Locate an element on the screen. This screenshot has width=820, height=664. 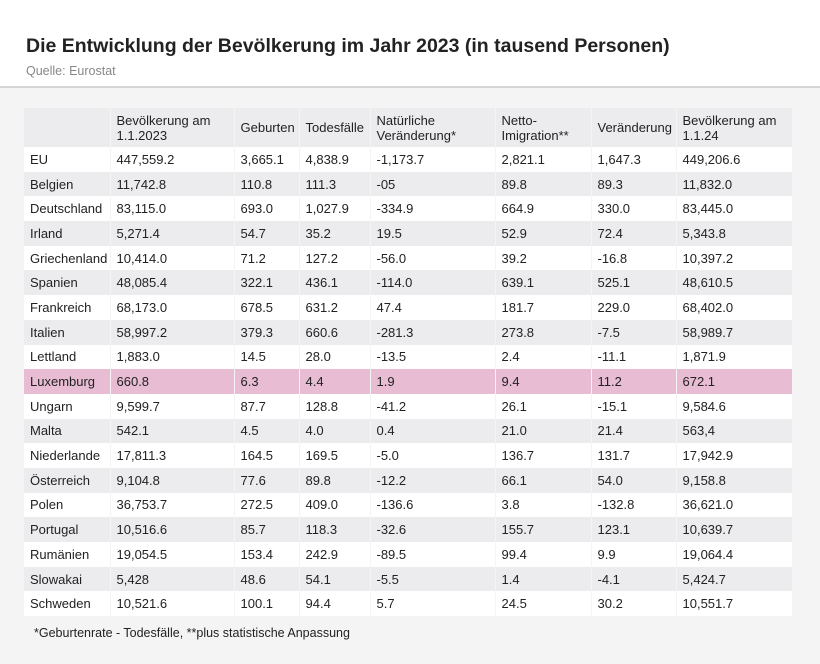
value-cell: 36,621.0 is located at coordinates (734, 505).